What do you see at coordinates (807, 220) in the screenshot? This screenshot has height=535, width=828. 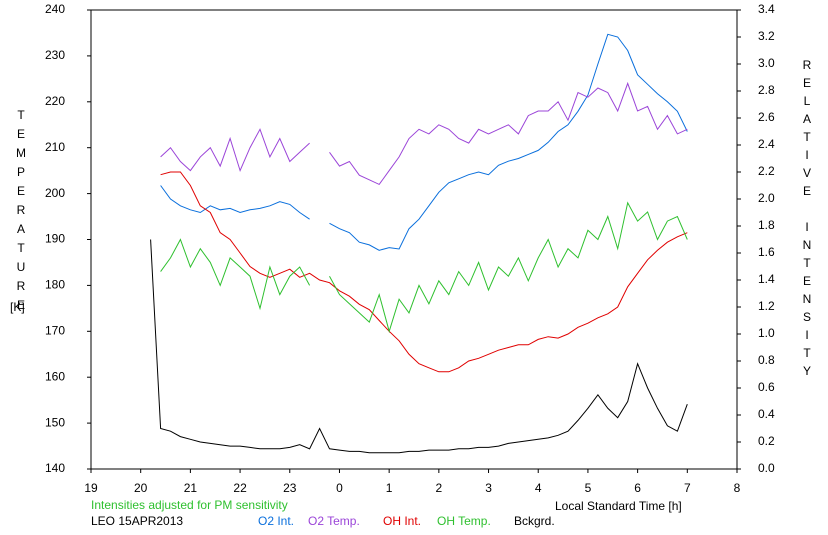 I see `y2-axis-label: RELATIVE INTENSITY` at bounding box center [807, 220].